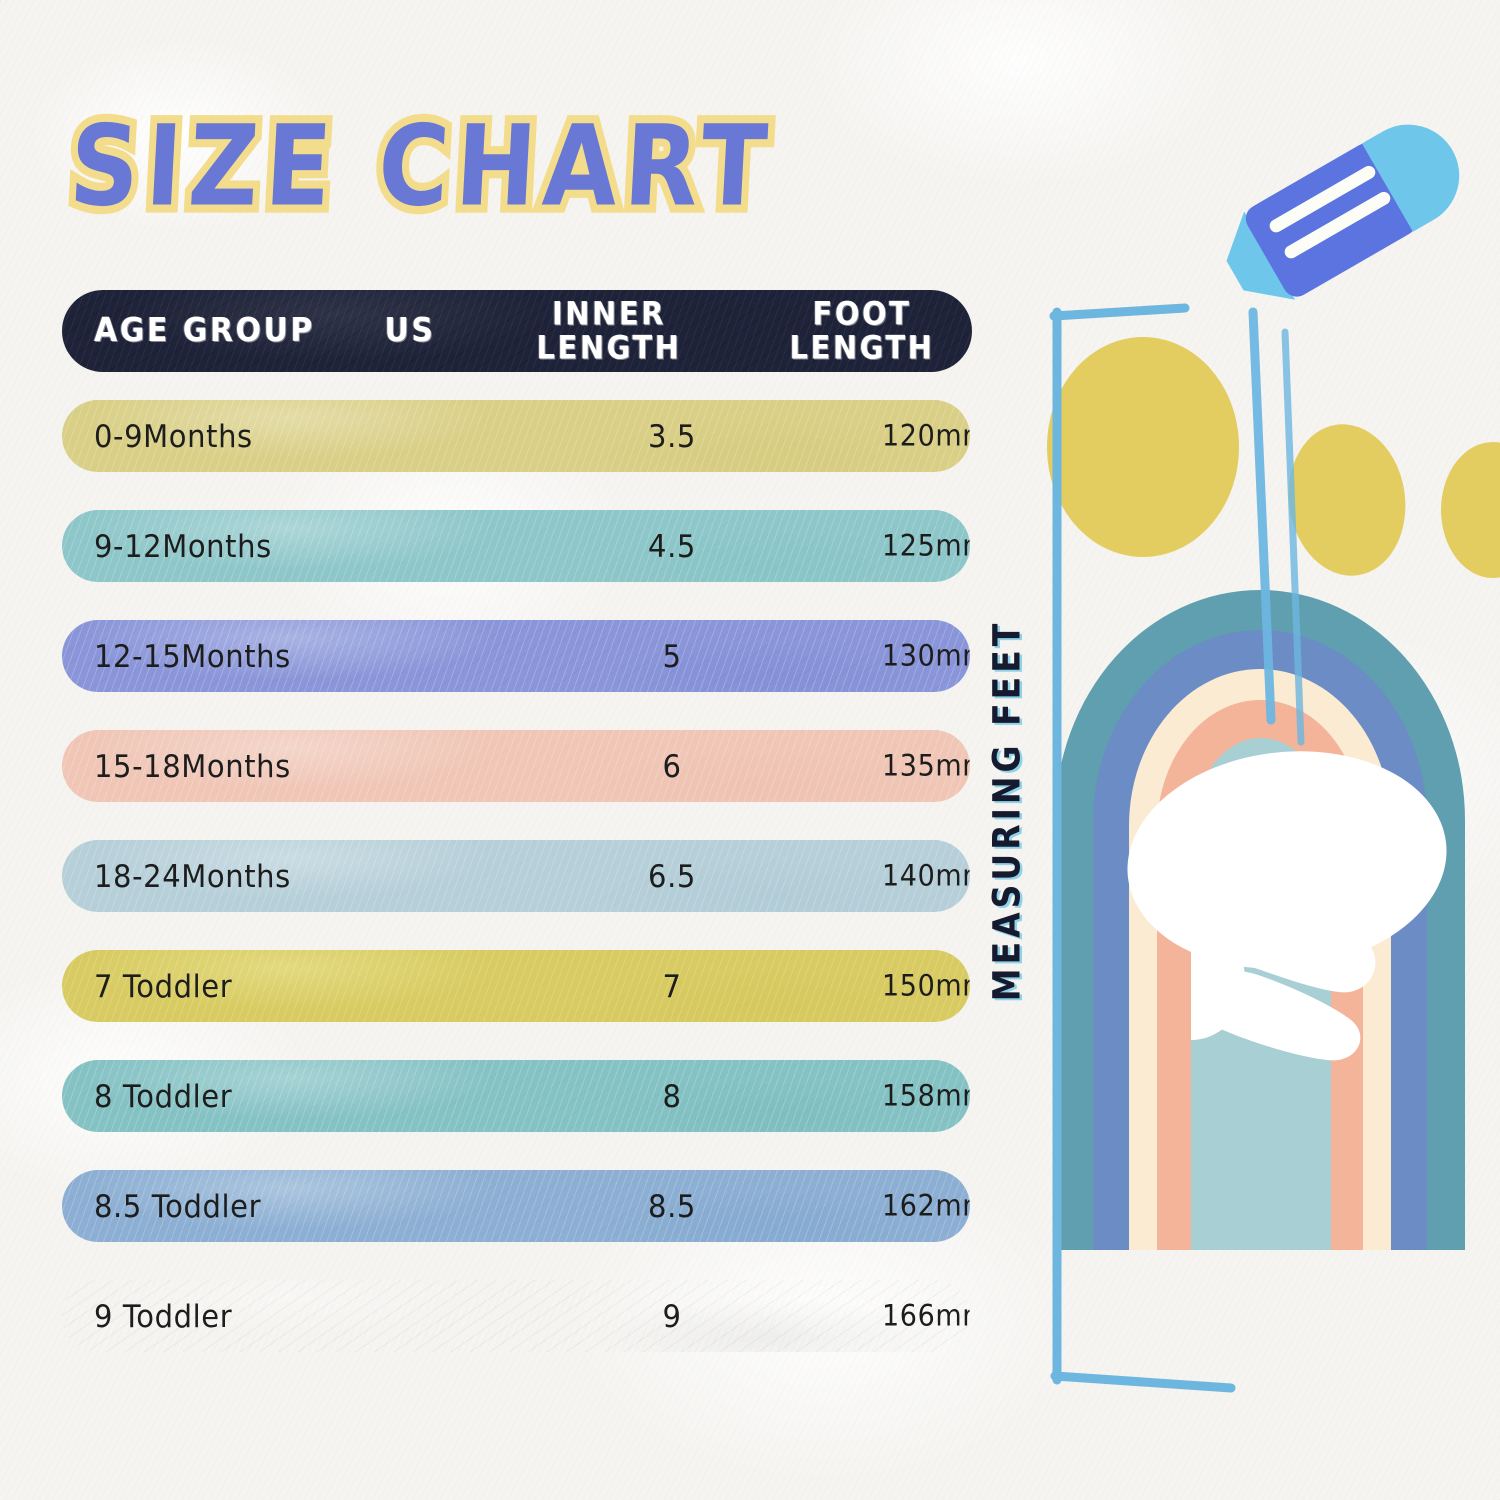  I want to click on cell-age-group: 9 Toddler, so click(163, 1316).